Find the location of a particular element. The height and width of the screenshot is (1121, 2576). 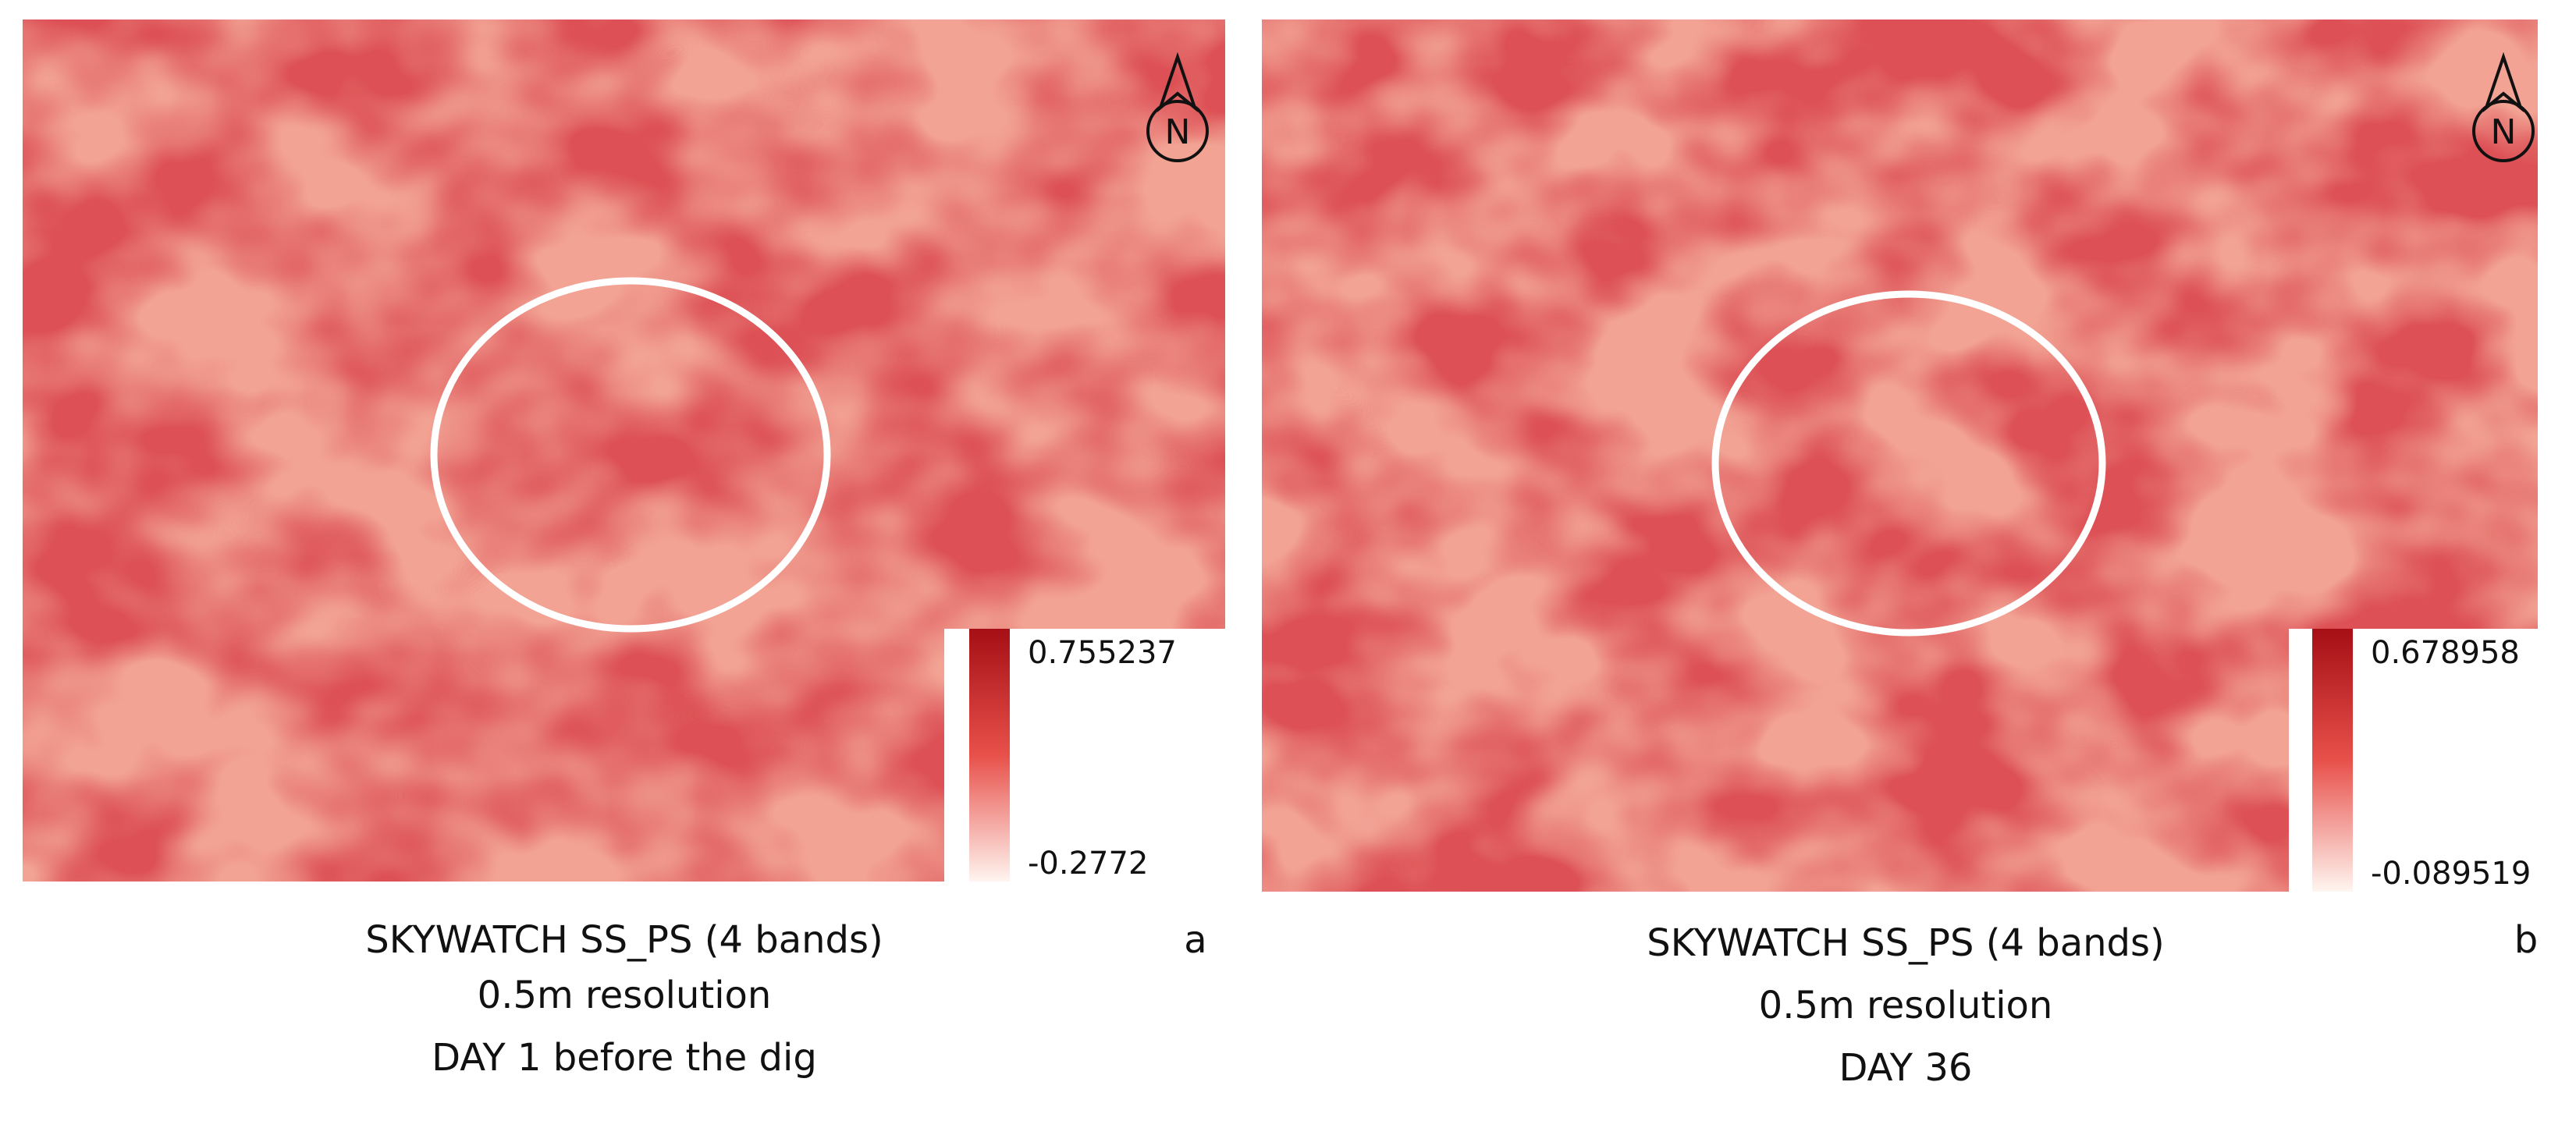

legend-max: 0.755237 is located at coordinates (1102, 653).